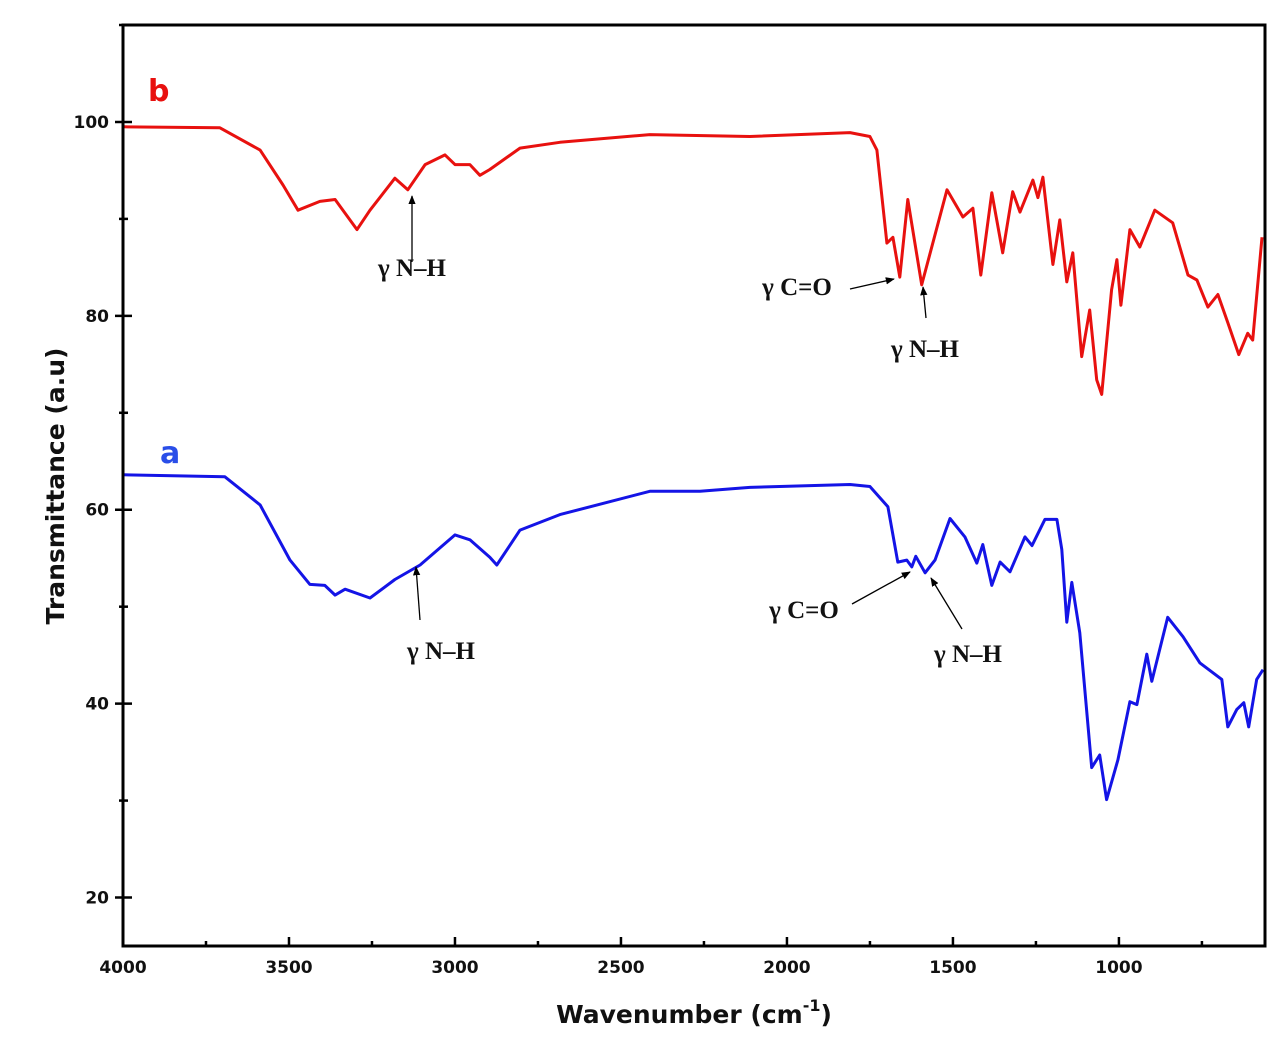 This screenshot has height=1040, width=1278. What do you see at coordinates (786, 968) in the screenshot?
I see `x-tick-label: 2000` at bounding box center [786, 968].